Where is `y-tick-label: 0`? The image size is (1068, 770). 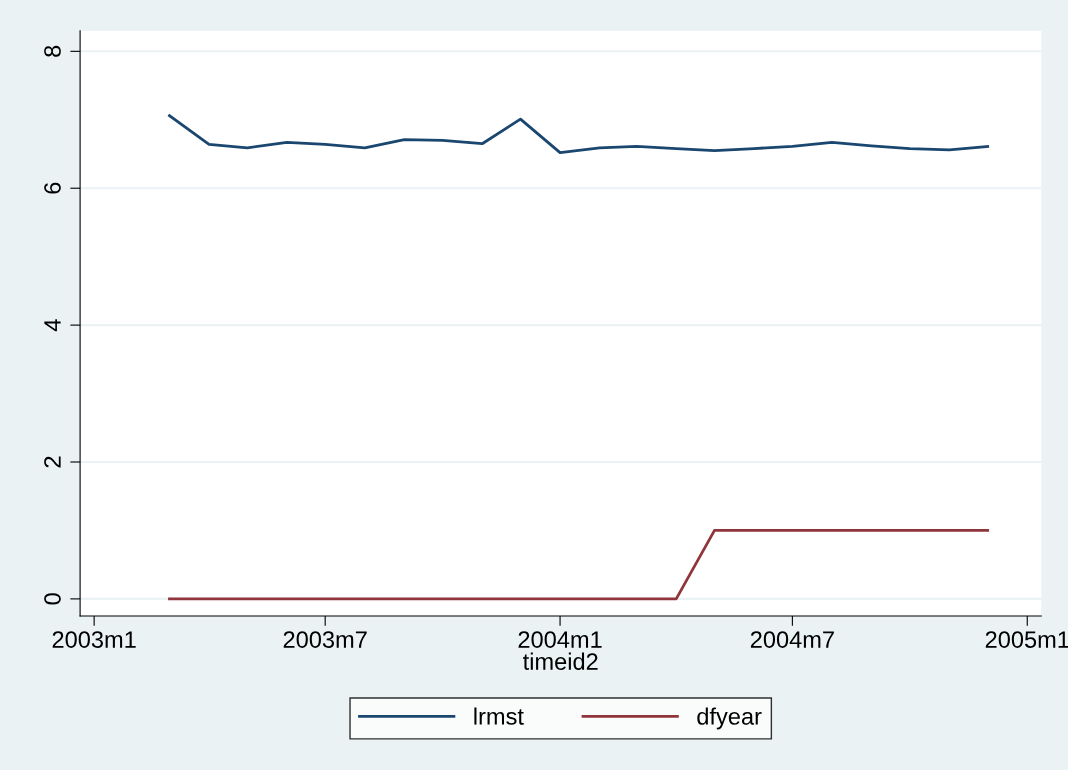 y-tick-label: 0 is located at coordinates (52, 599).